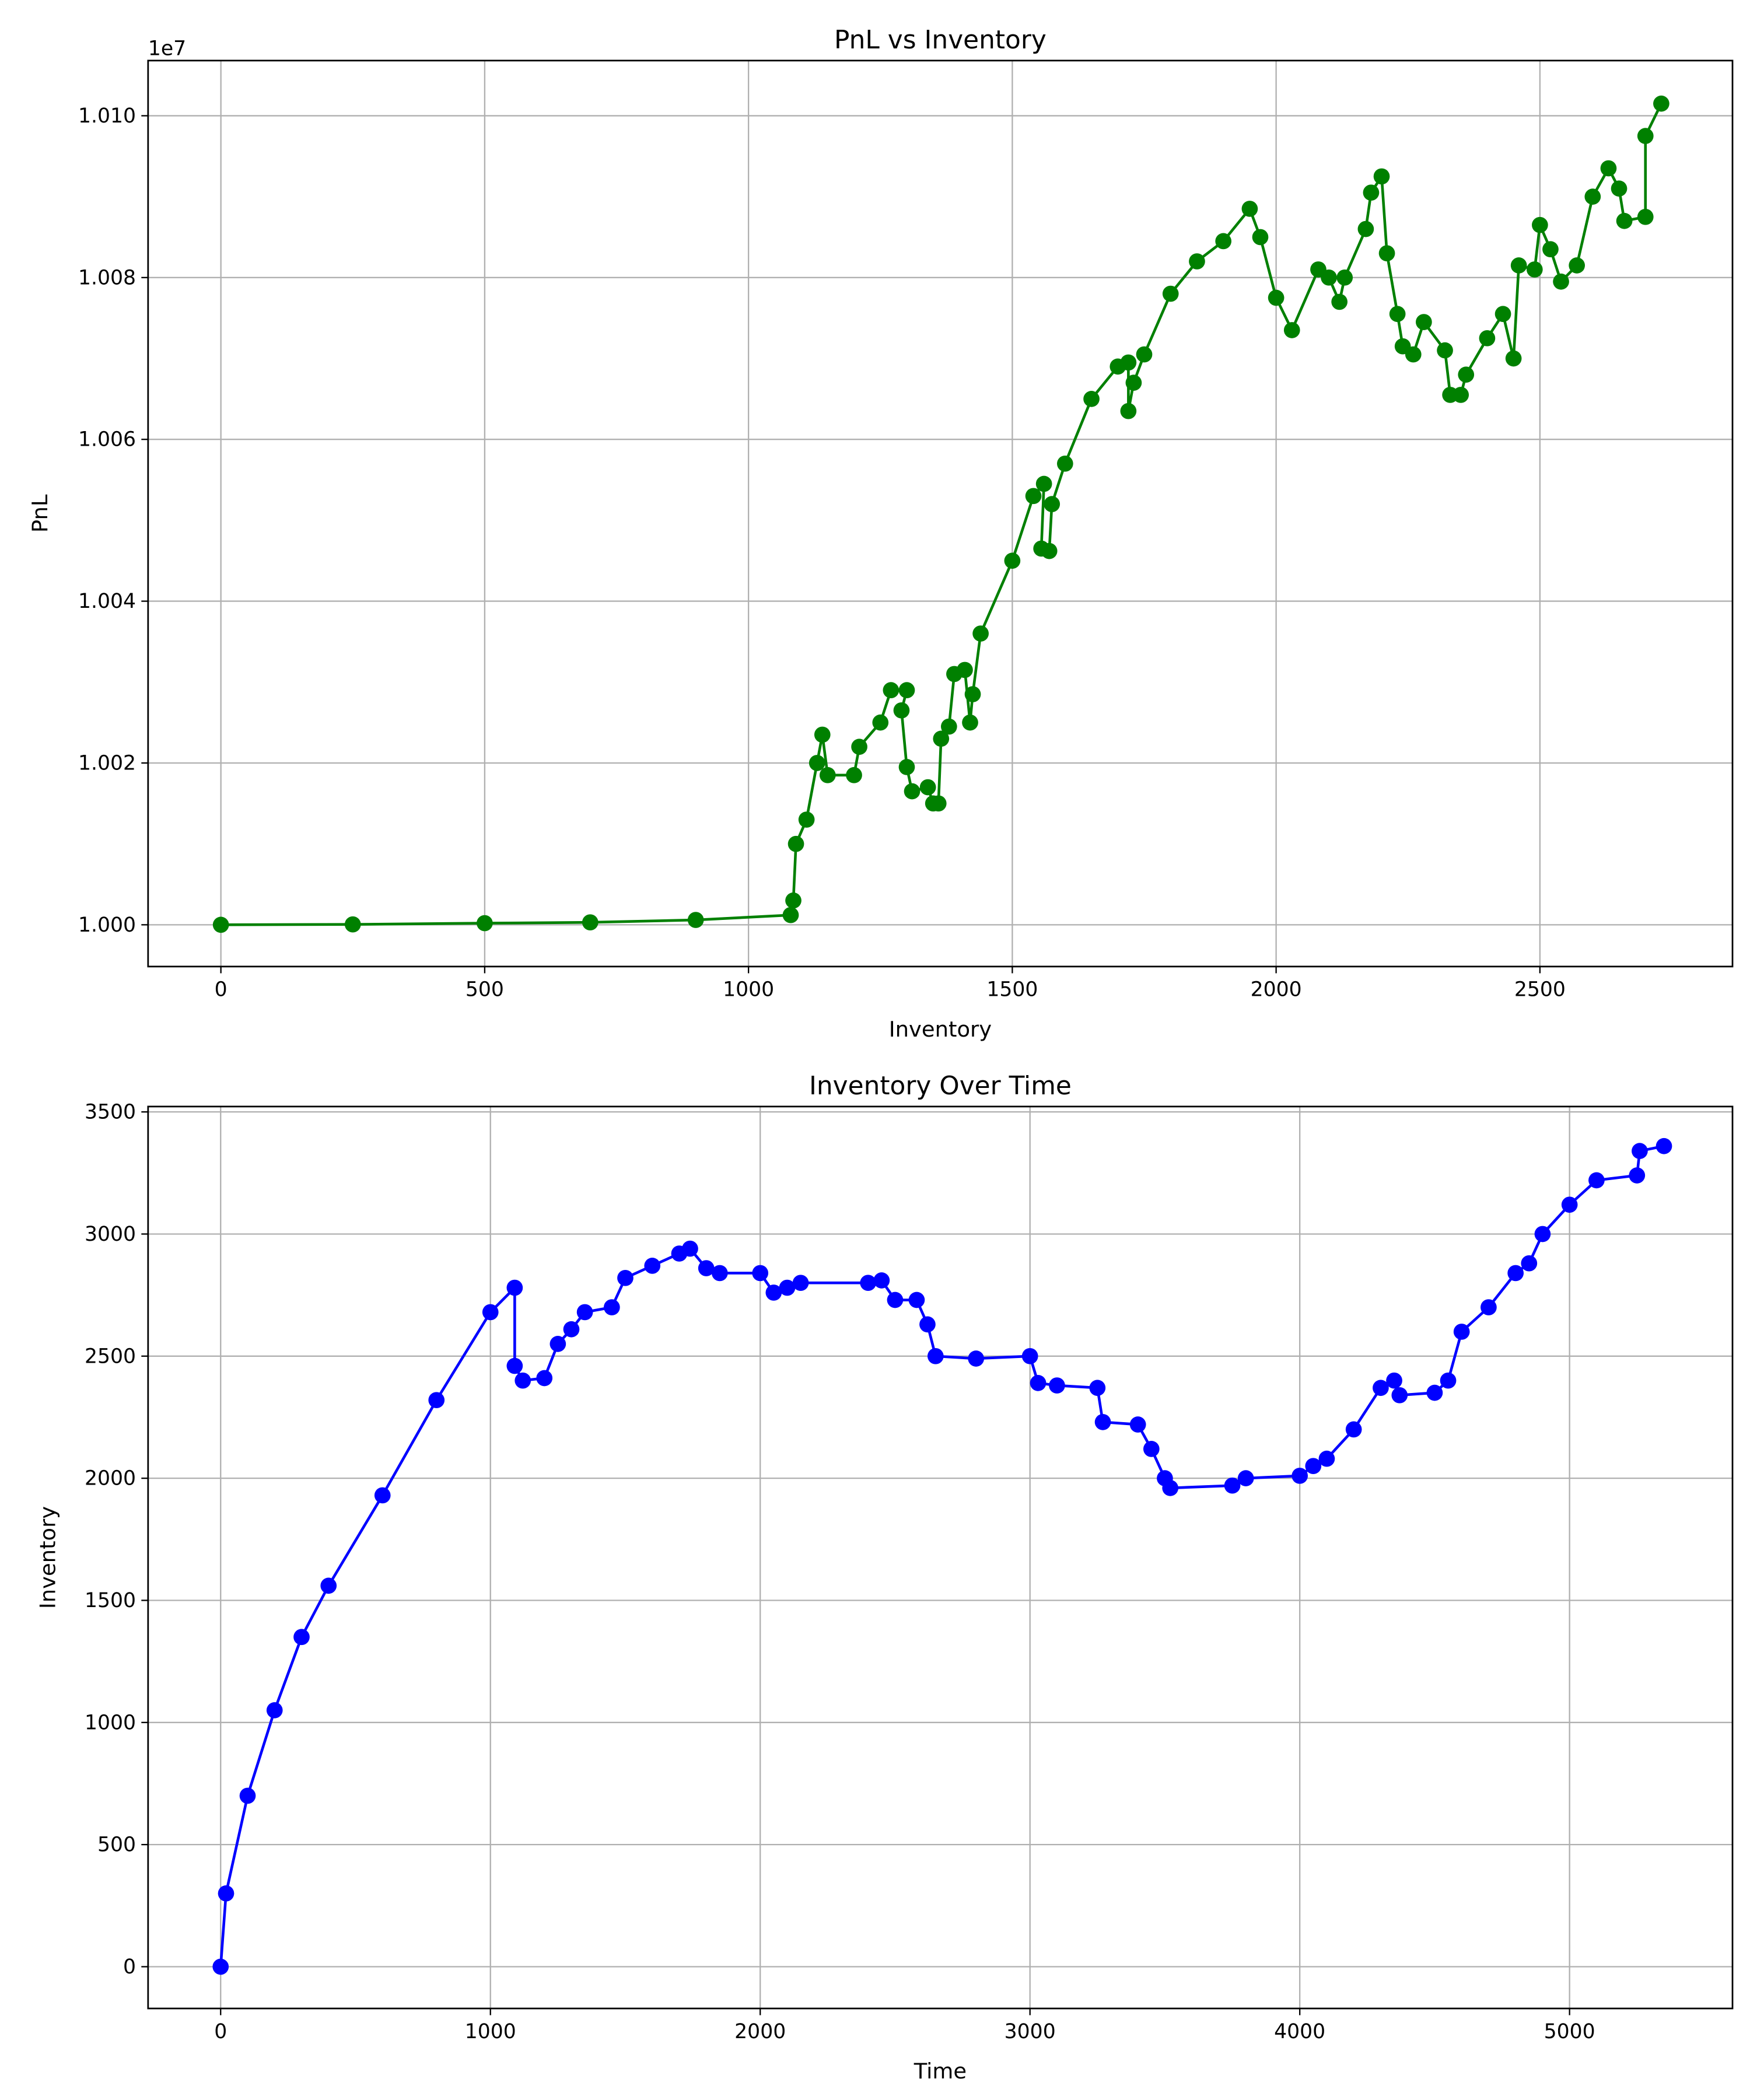 The width and height of the screenshot is (1750, 2100). I want to click on y-tick-label: 3000, so click(110, 1234).